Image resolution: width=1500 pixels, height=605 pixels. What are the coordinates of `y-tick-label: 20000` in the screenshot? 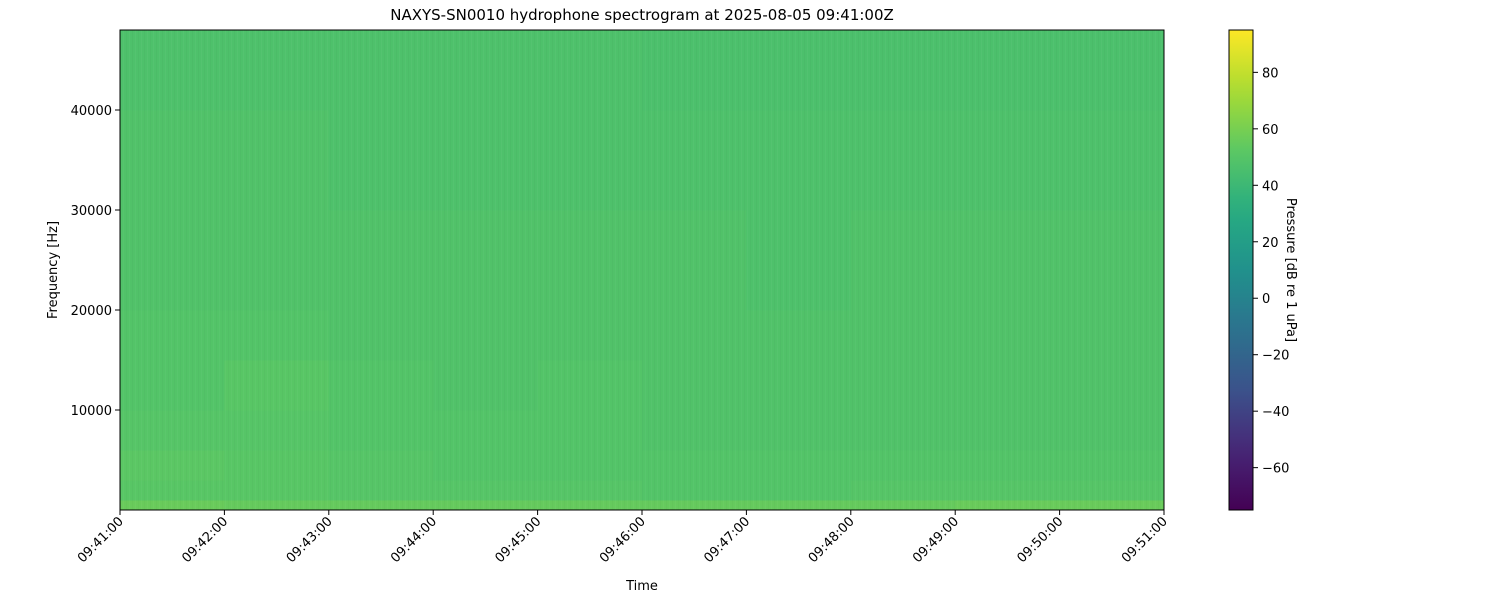 It's located at (91, 311).